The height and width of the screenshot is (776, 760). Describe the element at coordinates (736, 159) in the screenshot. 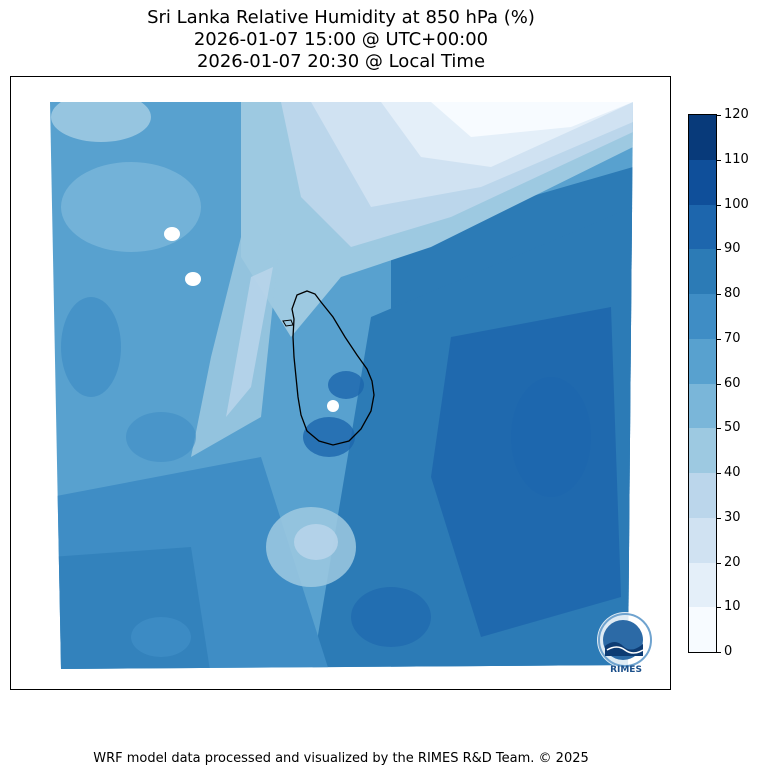

I see `colorbar-tick-label: 110` at that location.